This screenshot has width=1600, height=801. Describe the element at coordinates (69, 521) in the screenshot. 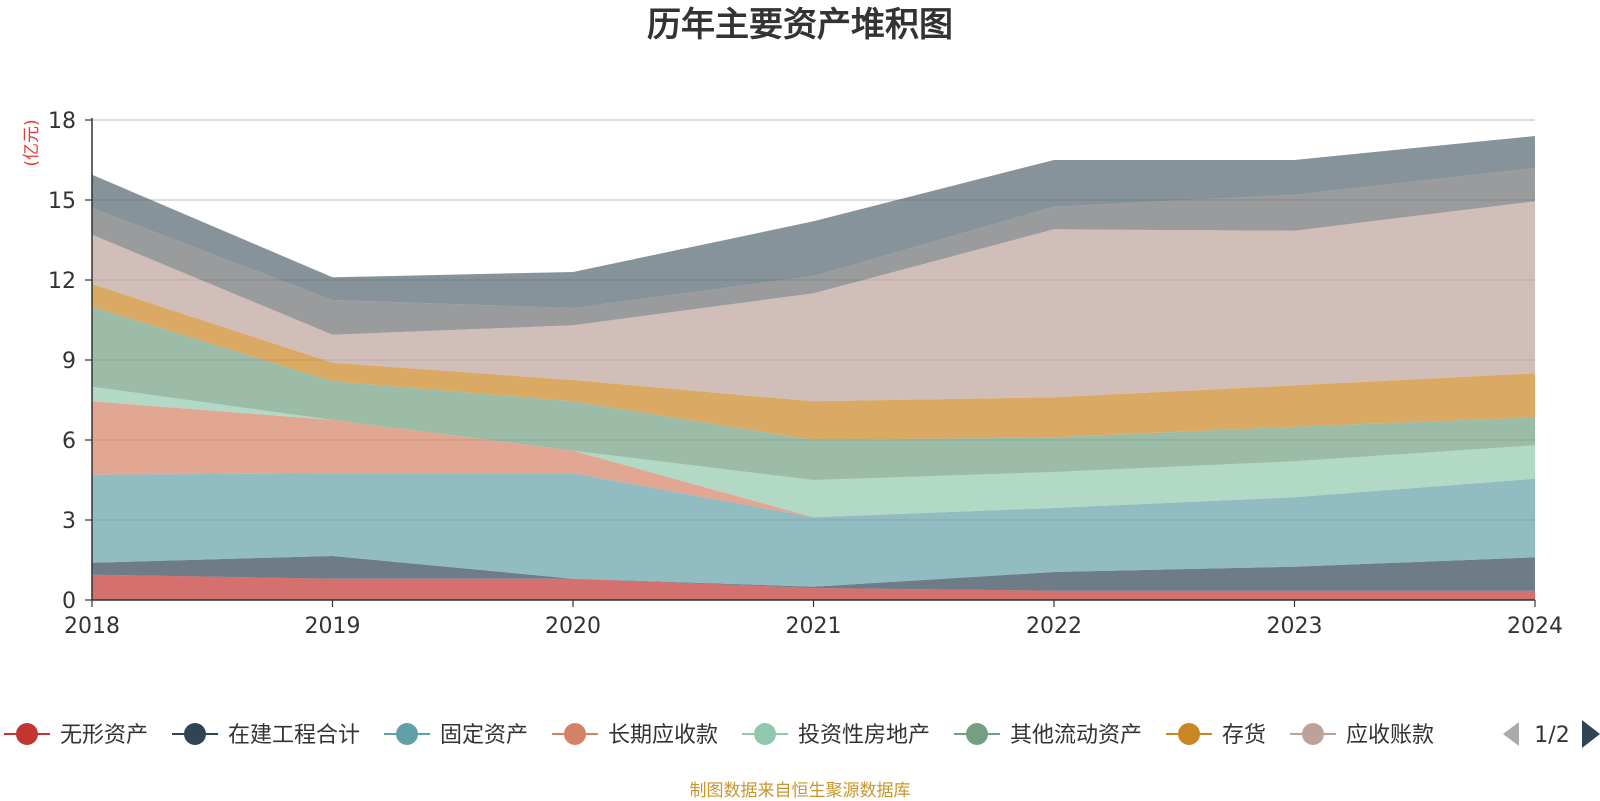

I see `y-tick-label: 3` at that location.